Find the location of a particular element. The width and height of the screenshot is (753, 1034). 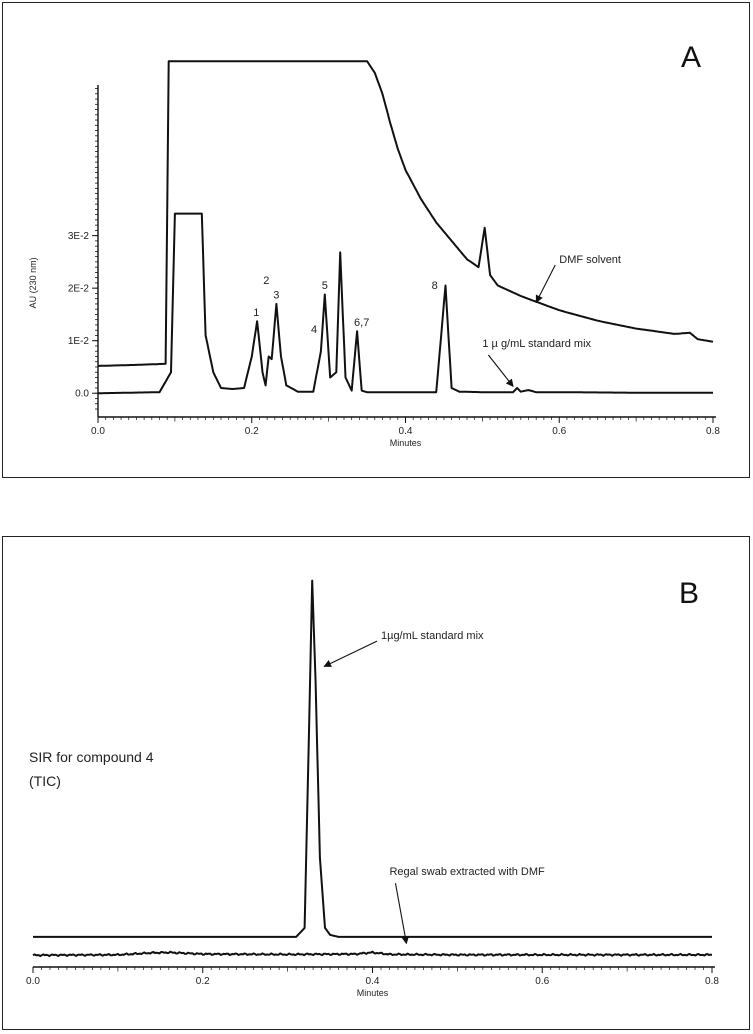

annotation-label: 1 µ g/mL standard mix is located at coordinates (536, 344).